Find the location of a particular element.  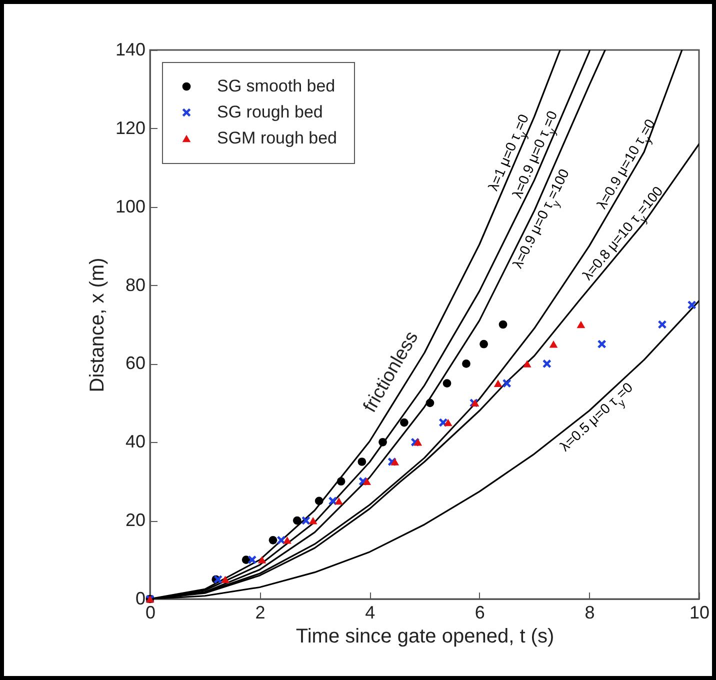

legend-label: SGM rough bed is located at coordinates (277, 138).